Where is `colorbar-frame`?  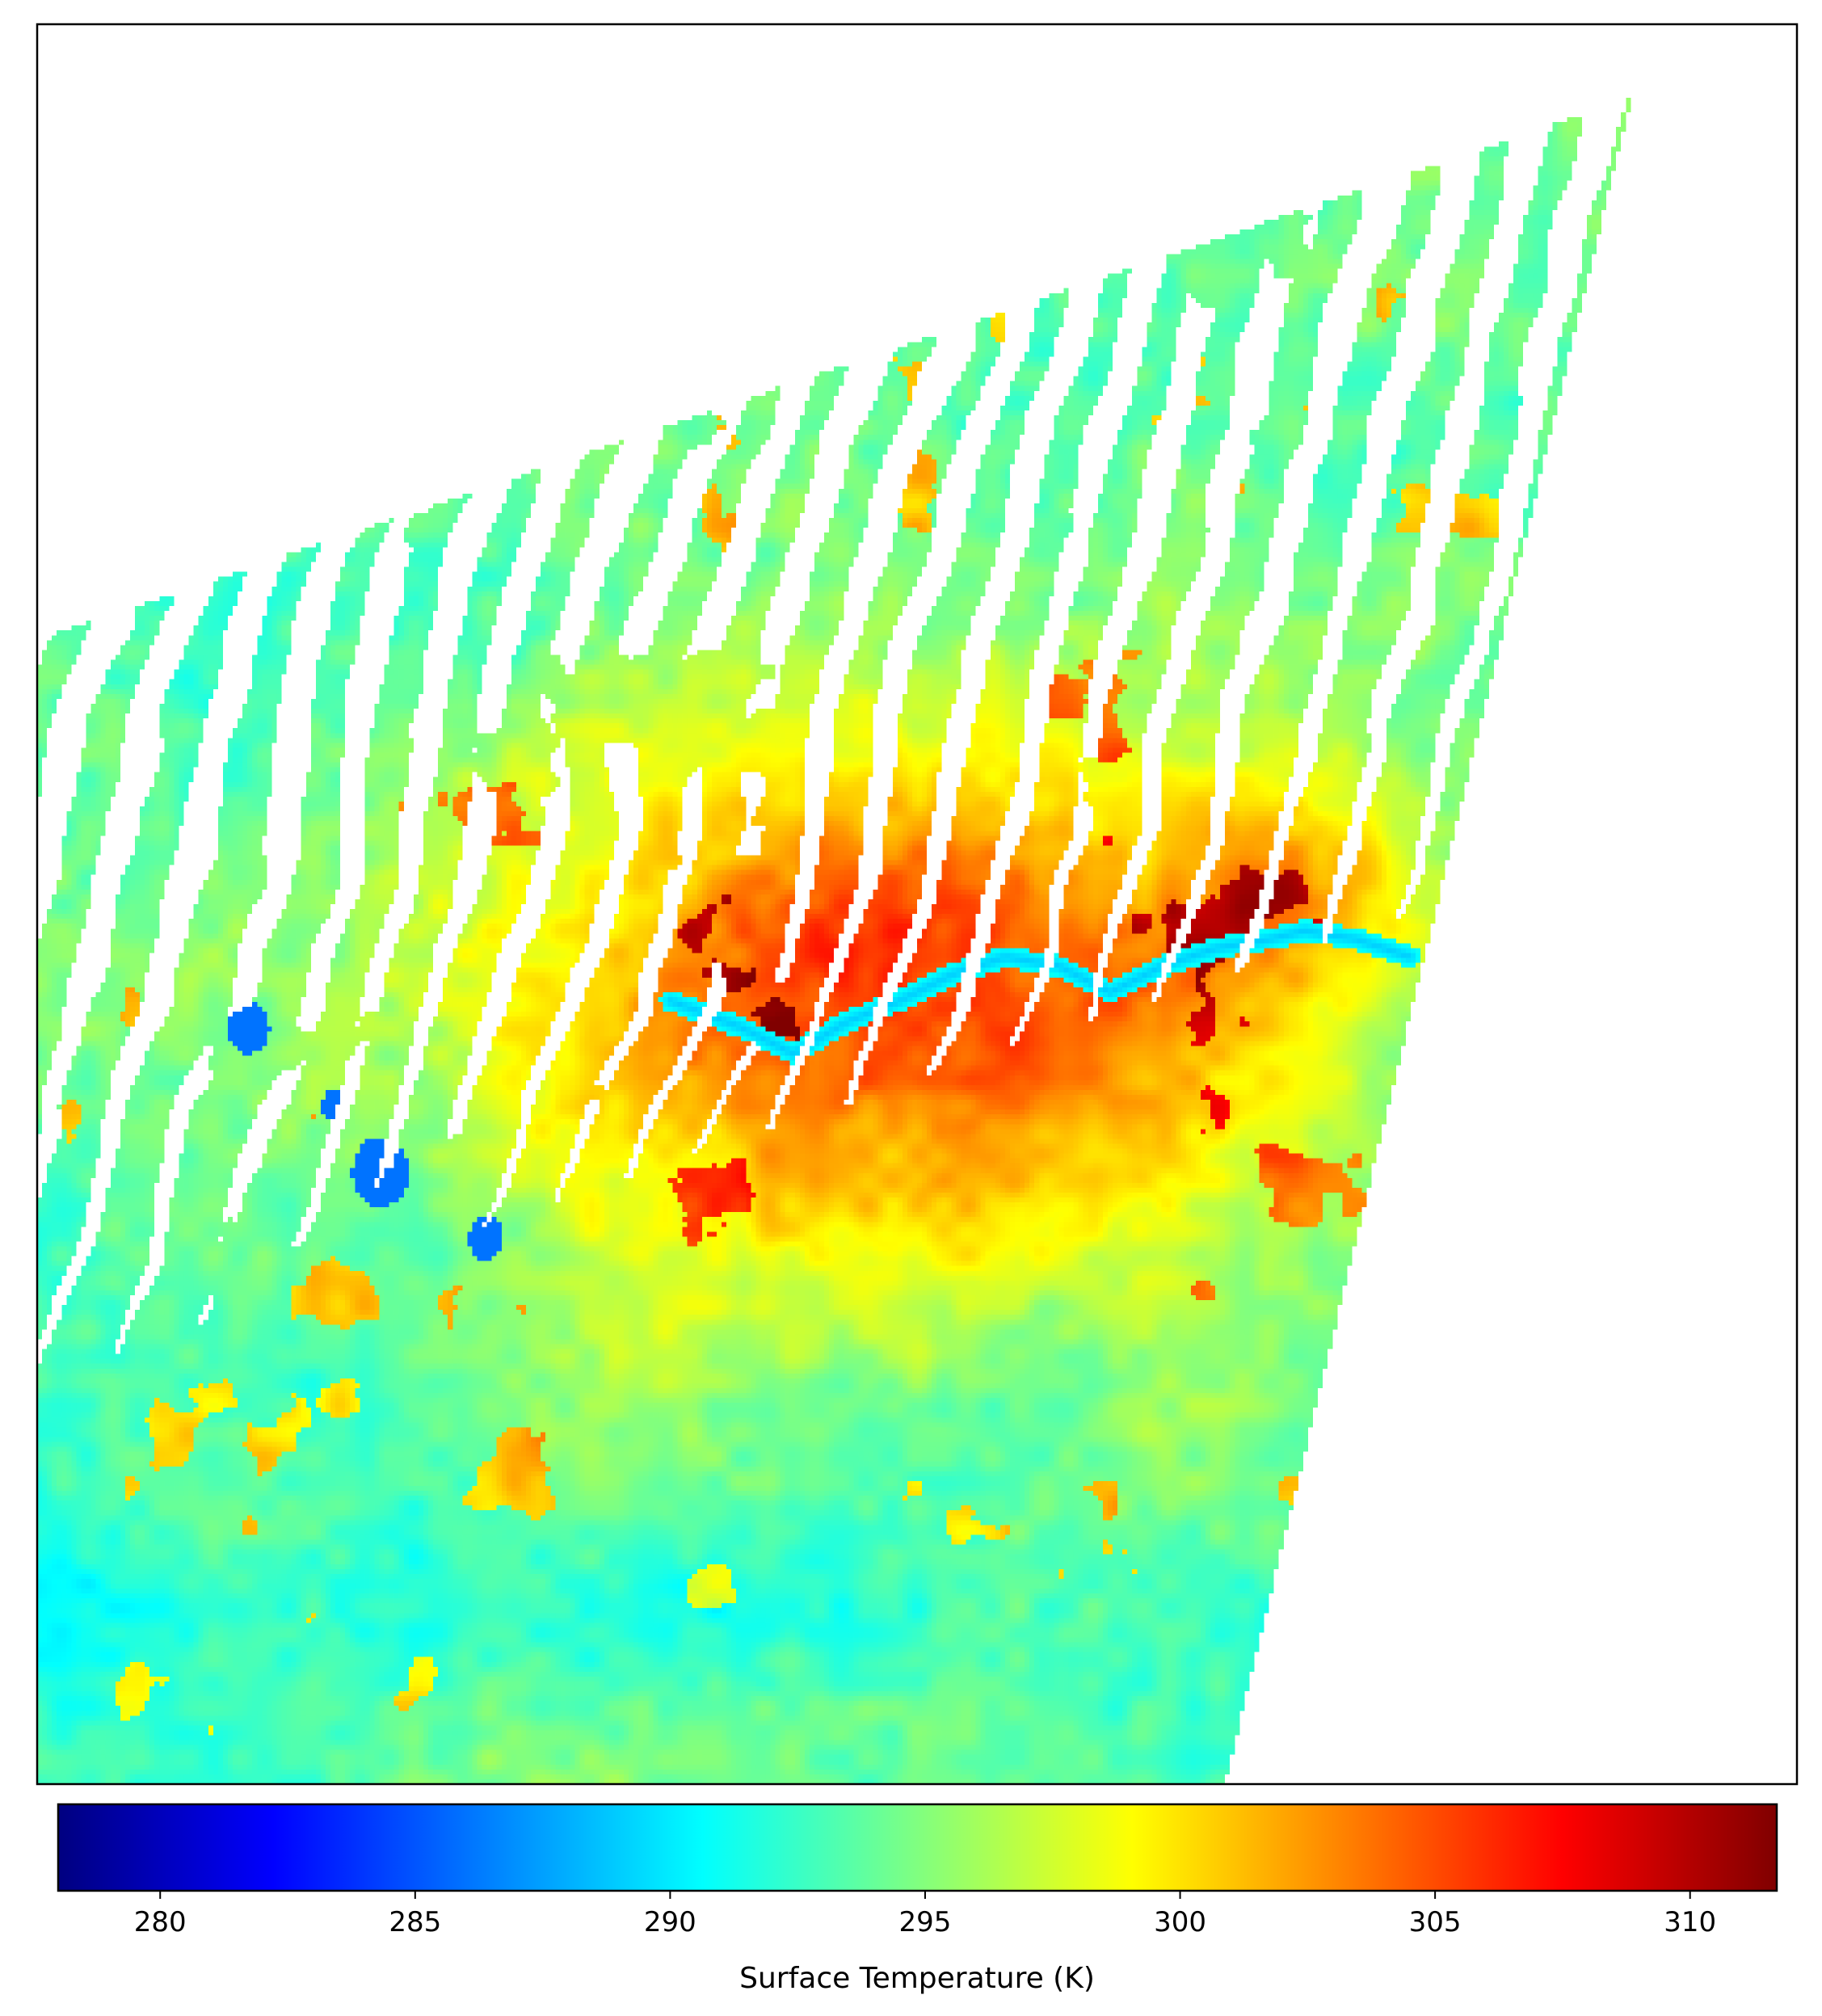 colorbar-frame is located at coordinates (917, 1847).